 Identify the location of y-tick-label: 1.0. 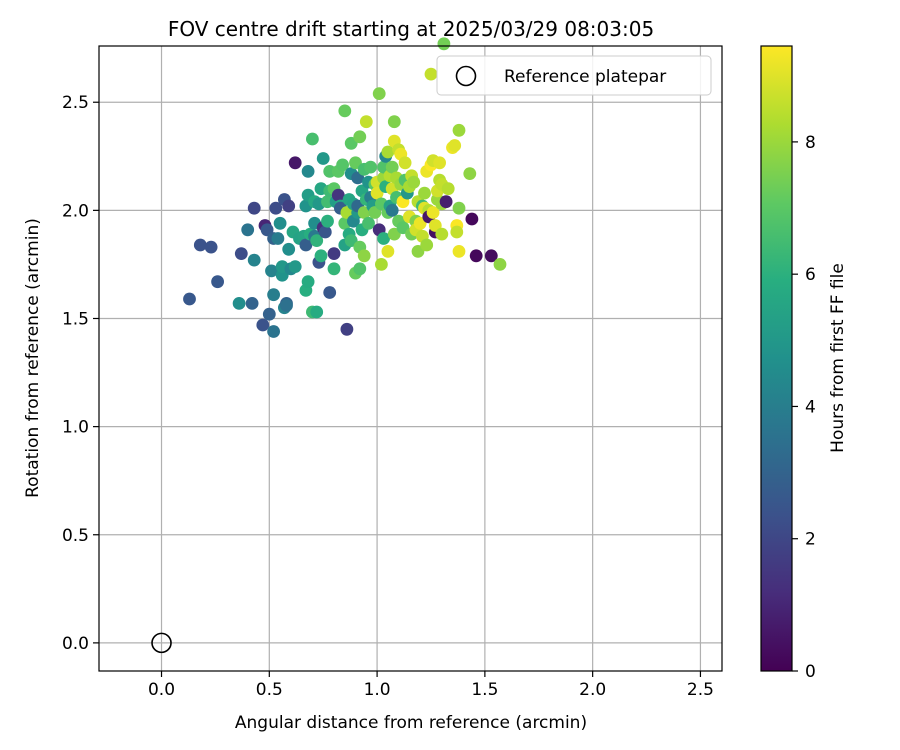
(75, 428).